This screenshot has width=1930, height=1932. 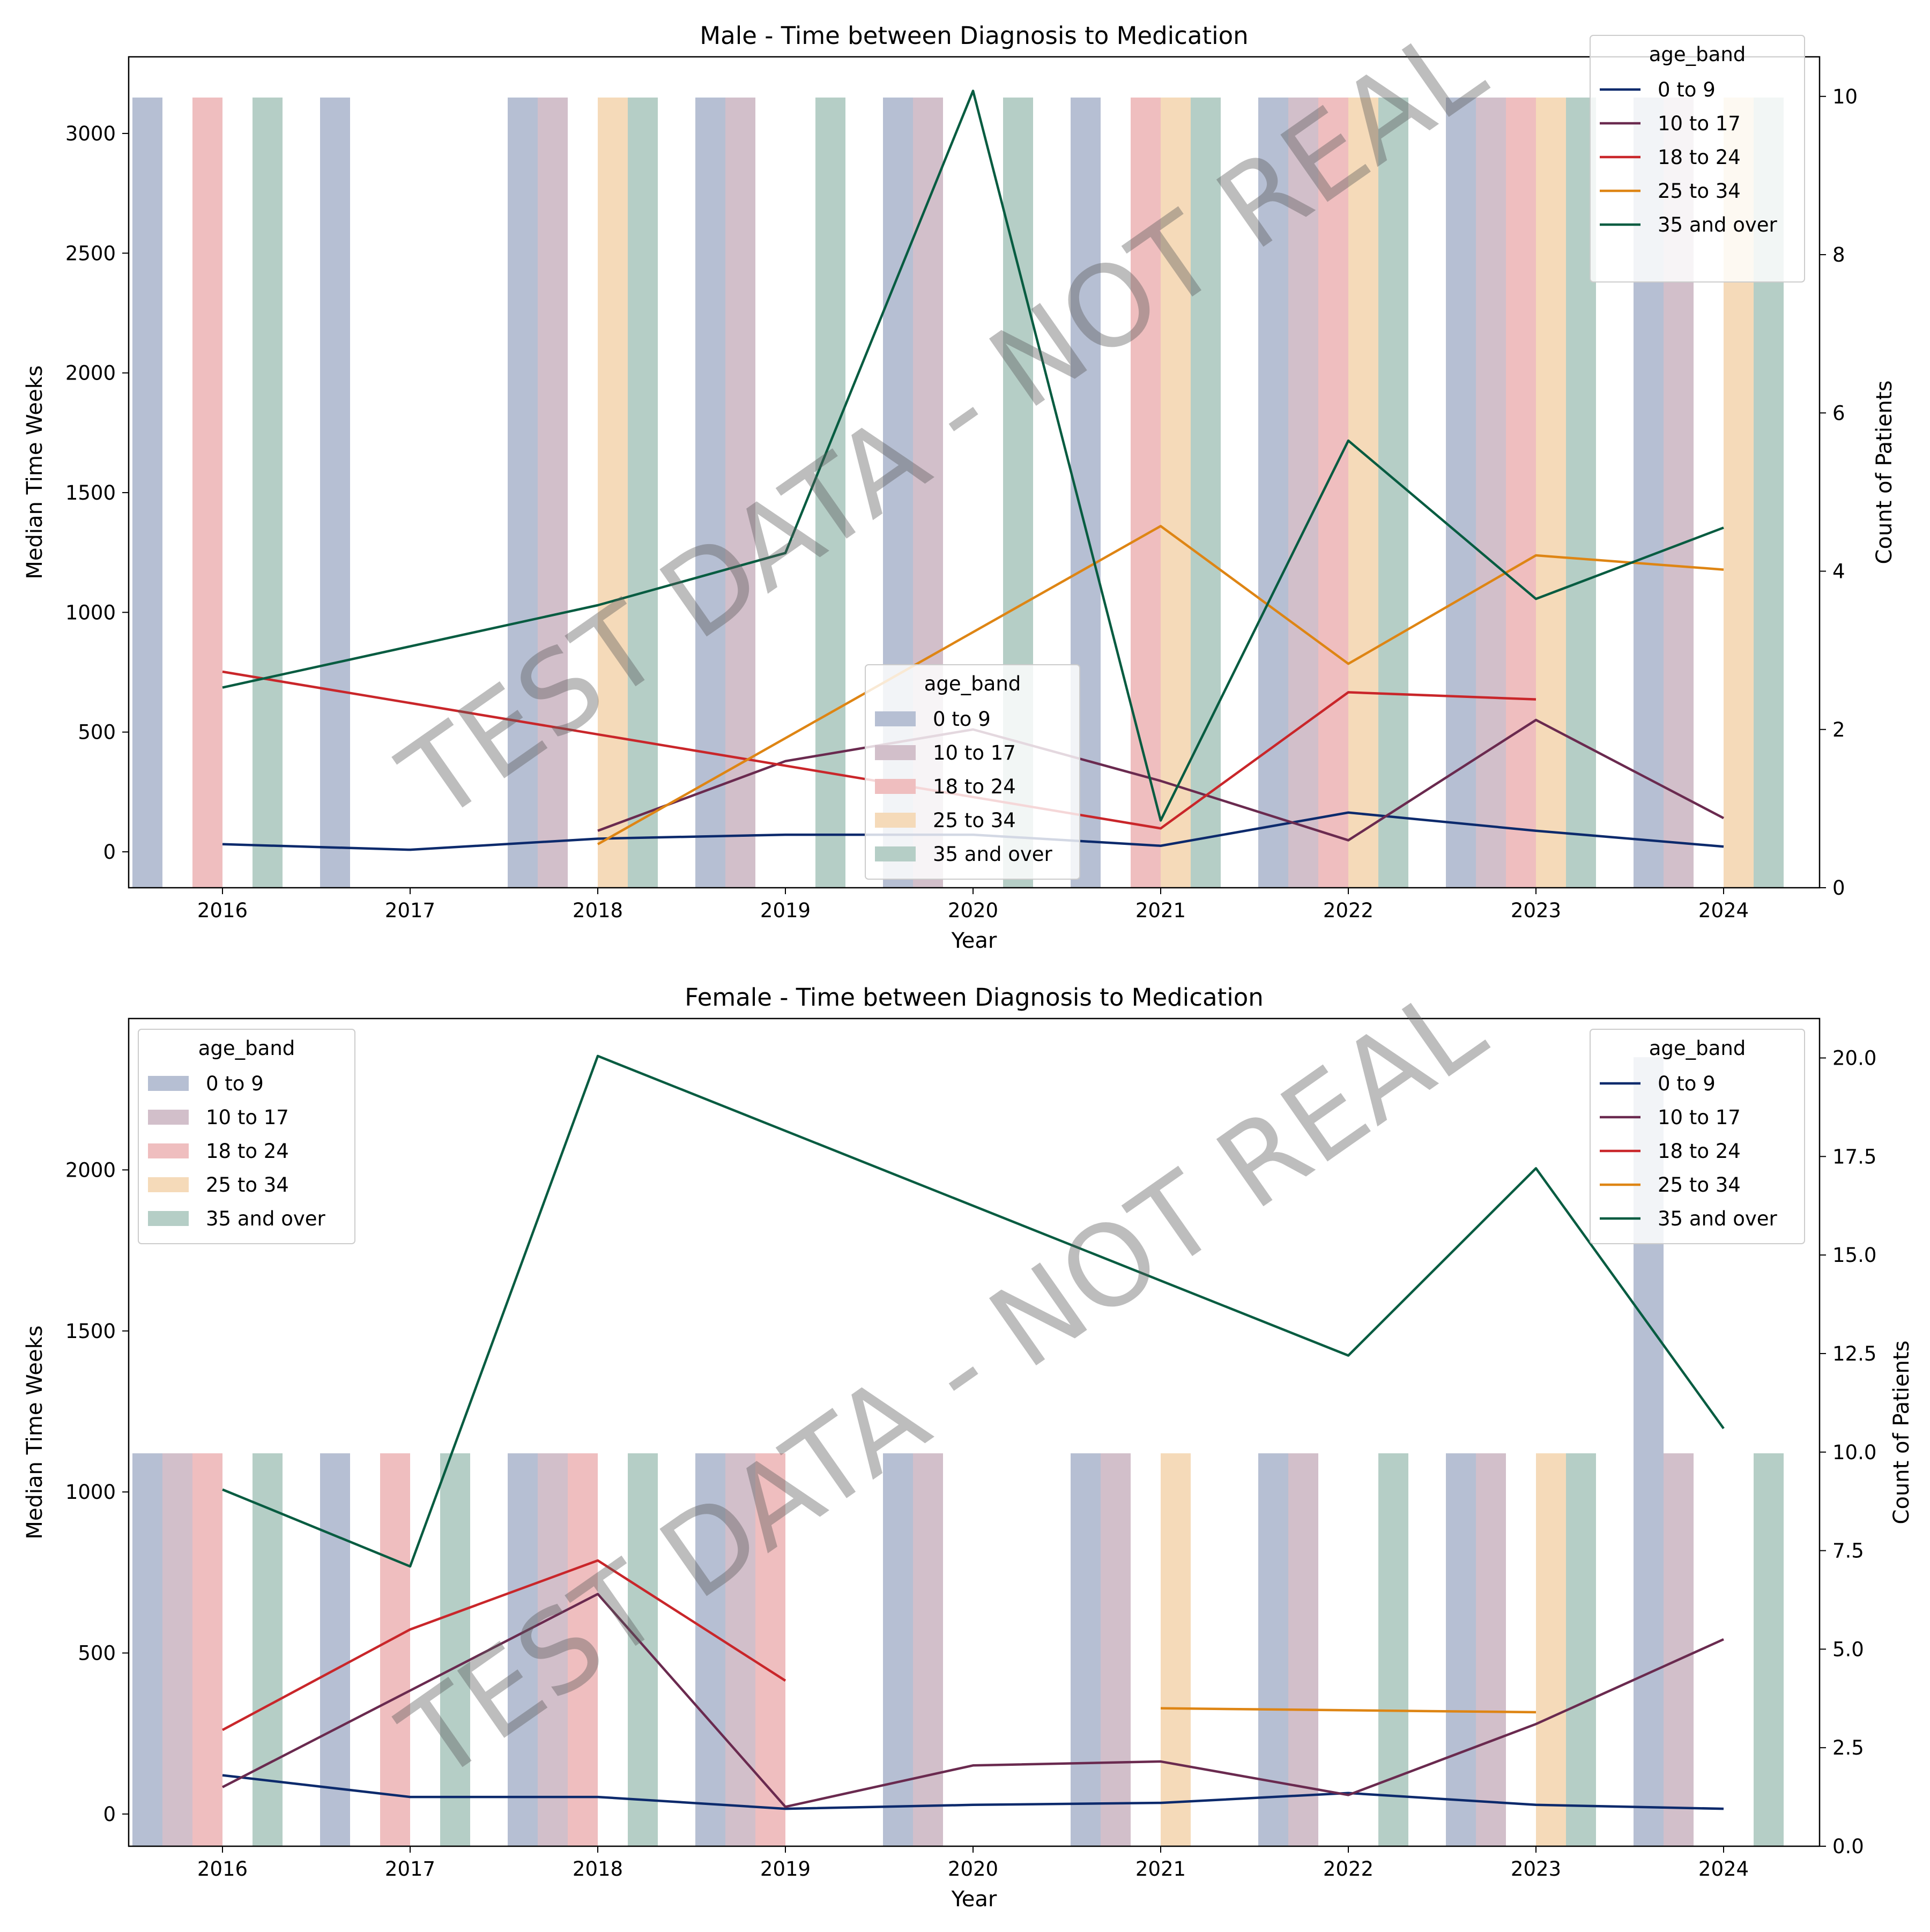 I want to click on bar-10-to-17-2019, so click(x=740, y=1649).